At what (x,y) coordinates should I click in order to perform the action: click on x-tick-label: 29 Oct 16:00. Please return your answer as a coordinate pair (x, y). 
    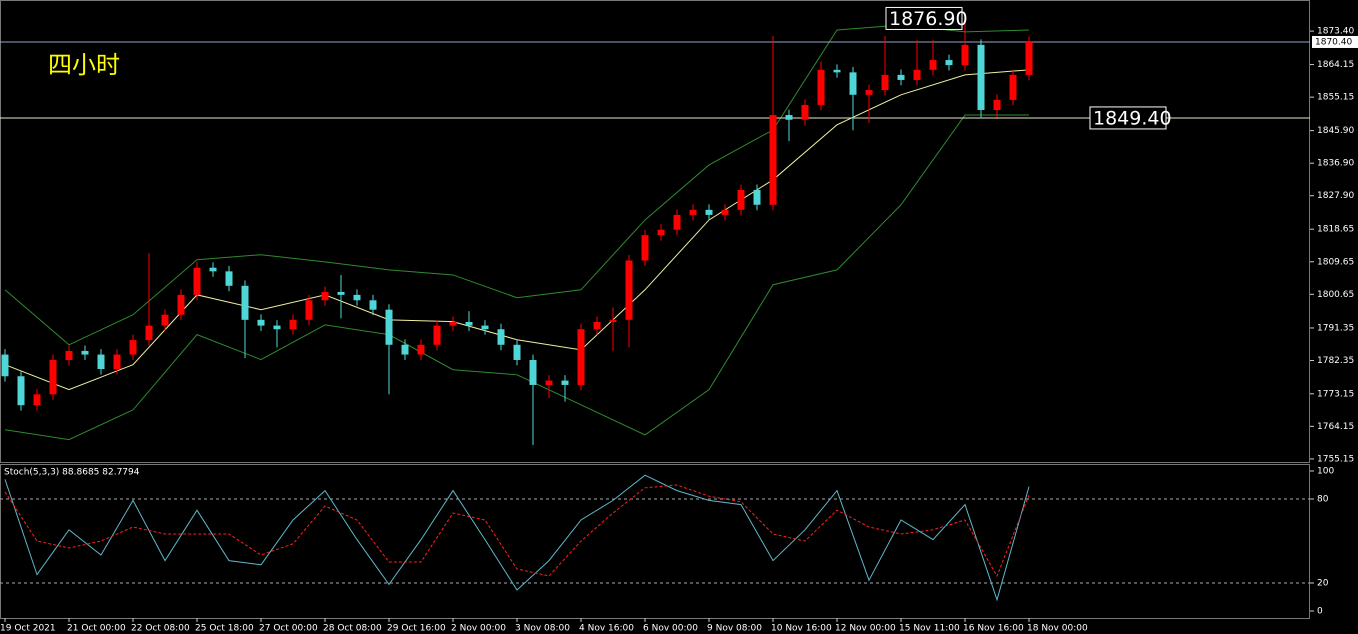
    Looking at the image, I should click on (416, 629).